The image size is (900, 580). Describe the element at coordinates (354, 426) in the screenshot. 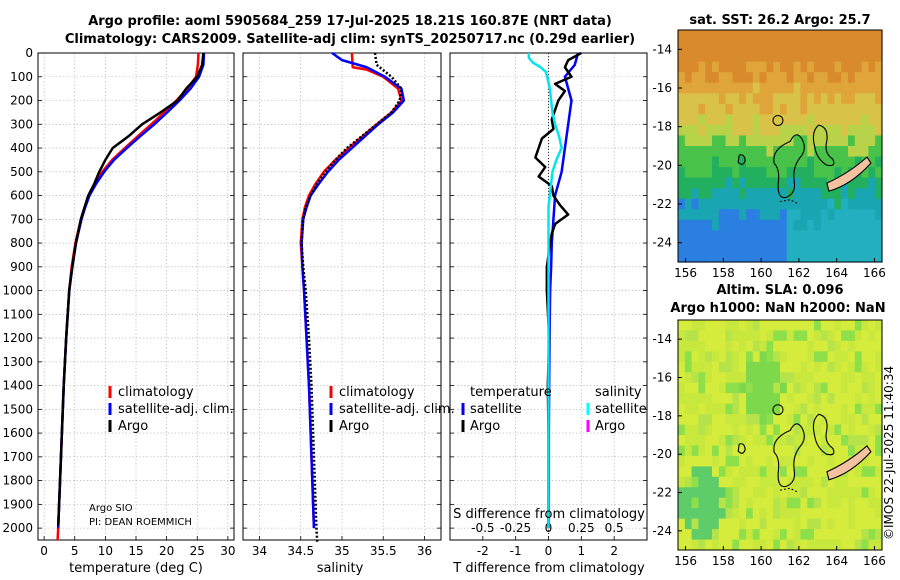

I see `legend-argo-label: Argo` at that location.